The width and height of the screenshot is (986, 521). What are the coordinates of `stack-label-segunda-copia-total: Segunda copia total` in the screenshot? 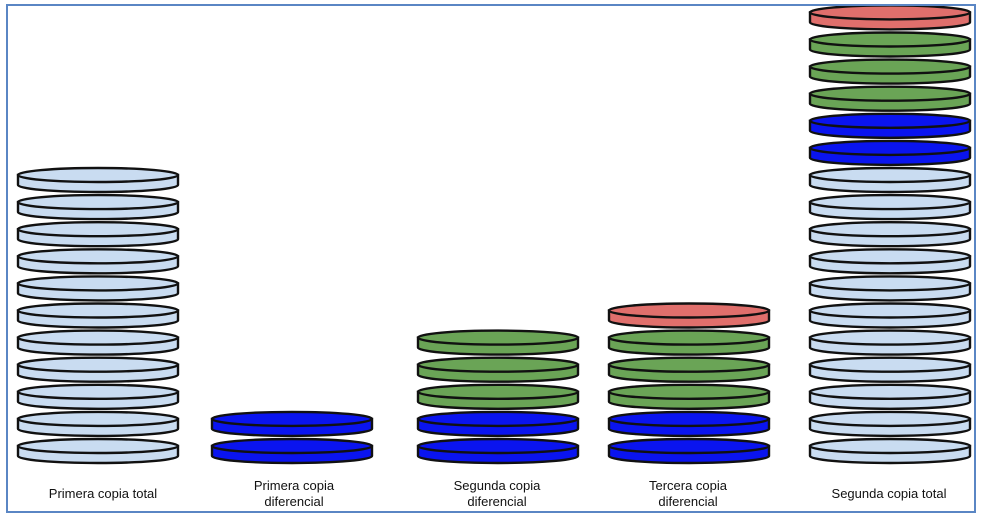 It's located at (889, 493).